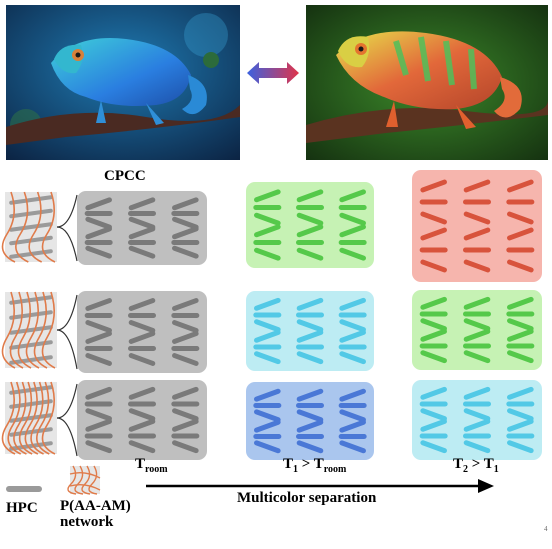 The image size is (552, 549). What do you see at coordinates (320, 486) in the screenshot?
I see `separation-arrow` at bounding box center [320, 486].